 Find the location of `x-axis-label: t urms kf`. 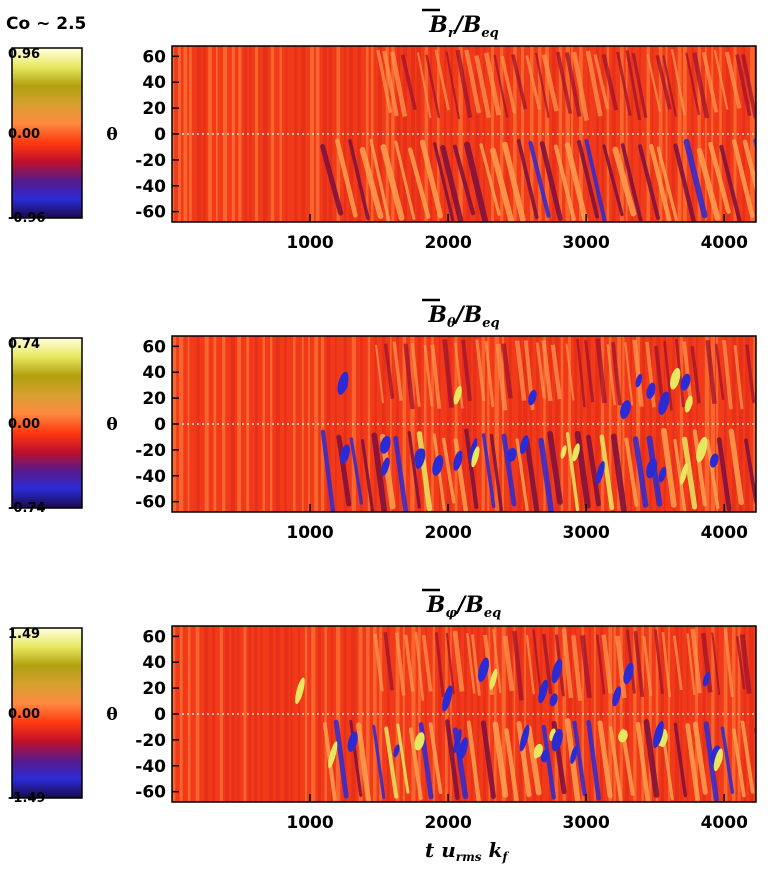

x-axis-label: t urms kf is located at coordinates (466, 851).